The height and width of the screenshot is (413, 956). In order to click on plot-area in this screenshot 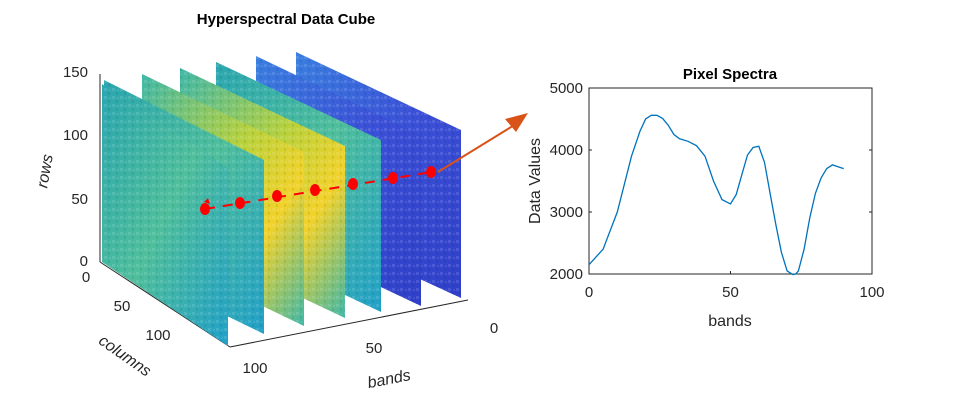, I will do `click(730, 181)`.